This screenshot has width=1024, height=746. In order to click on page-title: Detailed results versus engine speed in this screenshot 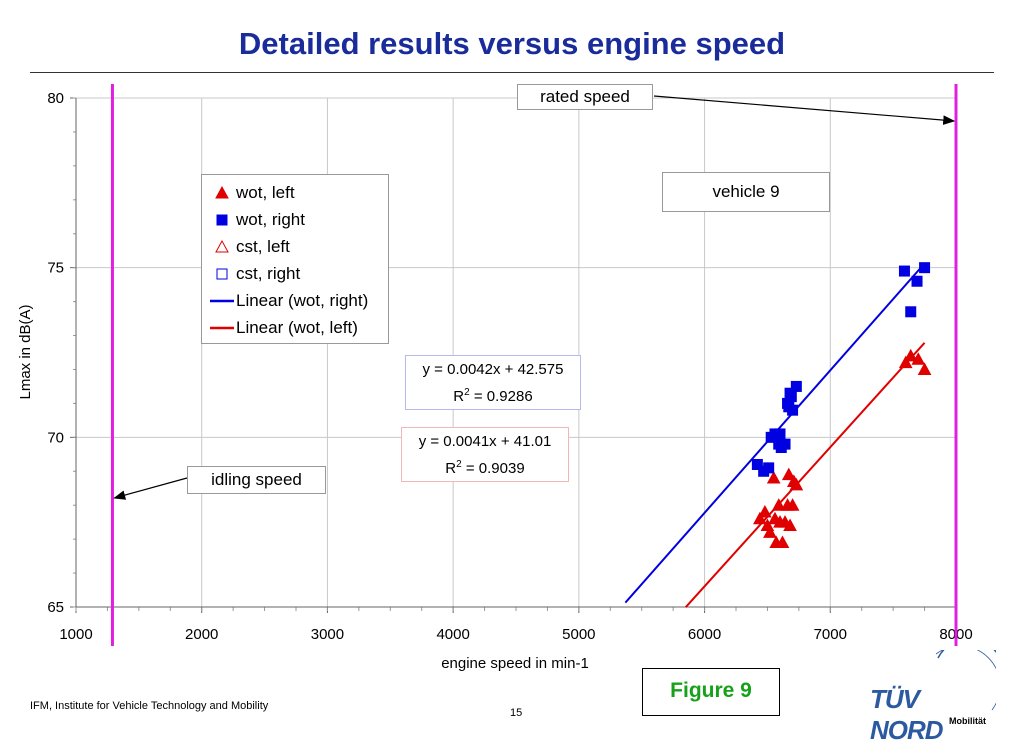, I will do `click(512, 43)`.